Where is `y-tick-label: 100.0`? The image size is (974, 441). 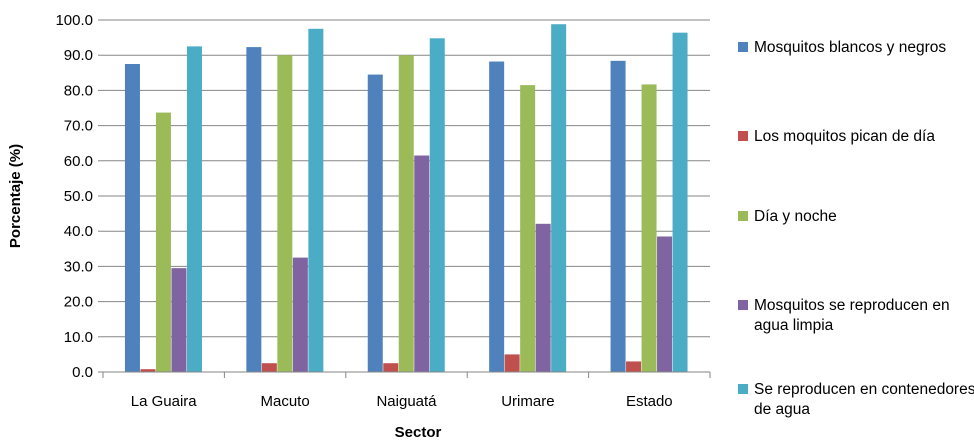
y-tick-label: 100.0 is located at coordinates (74, 20).